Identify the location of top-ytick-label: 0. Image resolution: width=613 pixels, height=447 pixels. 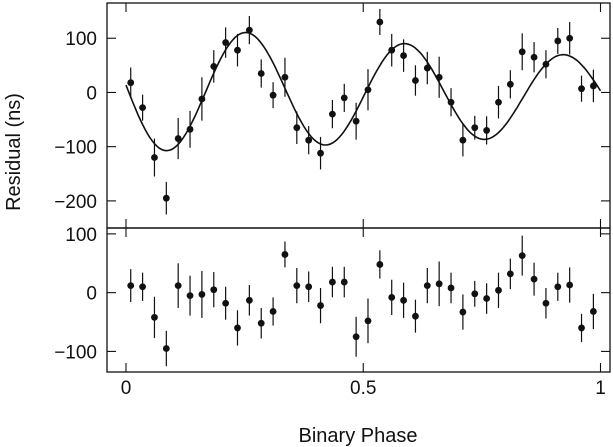
(91, 93).